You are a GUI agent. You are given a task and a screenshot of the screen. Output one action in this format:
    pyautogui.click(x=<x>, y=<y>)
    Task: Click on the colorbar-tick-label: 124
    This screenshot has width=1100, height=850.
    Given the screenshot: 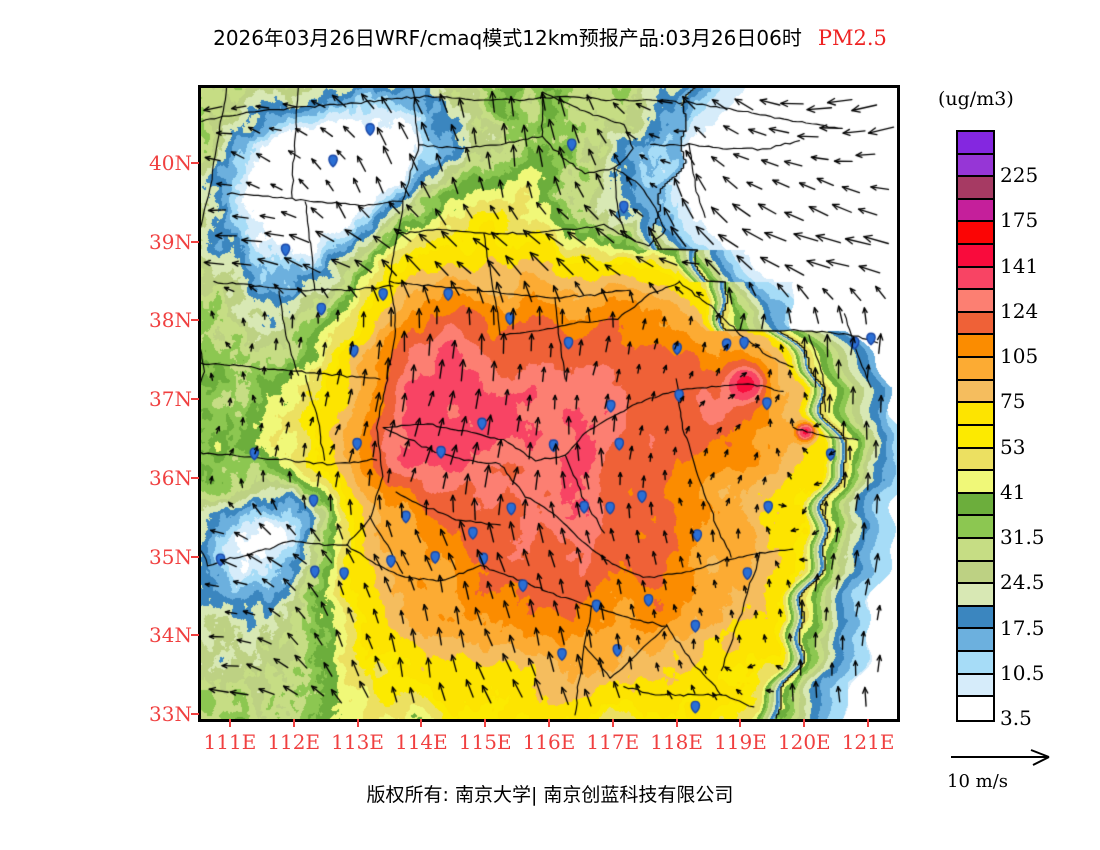 What is the action you would take?
    pyautogui.click(x=1019, y=310)
    